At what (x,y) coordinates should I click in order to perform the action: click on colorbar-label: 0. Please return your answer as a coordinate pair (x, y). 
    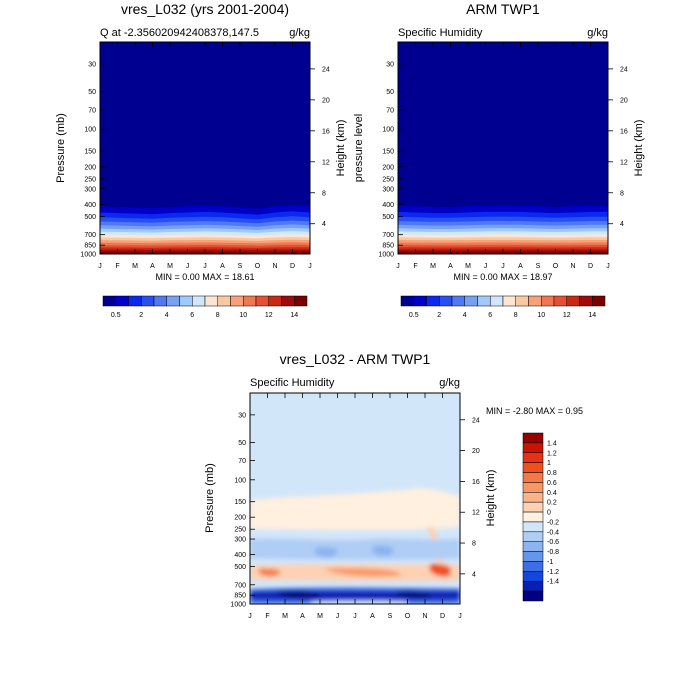
    Looking at the image, I should click on (549, 513).